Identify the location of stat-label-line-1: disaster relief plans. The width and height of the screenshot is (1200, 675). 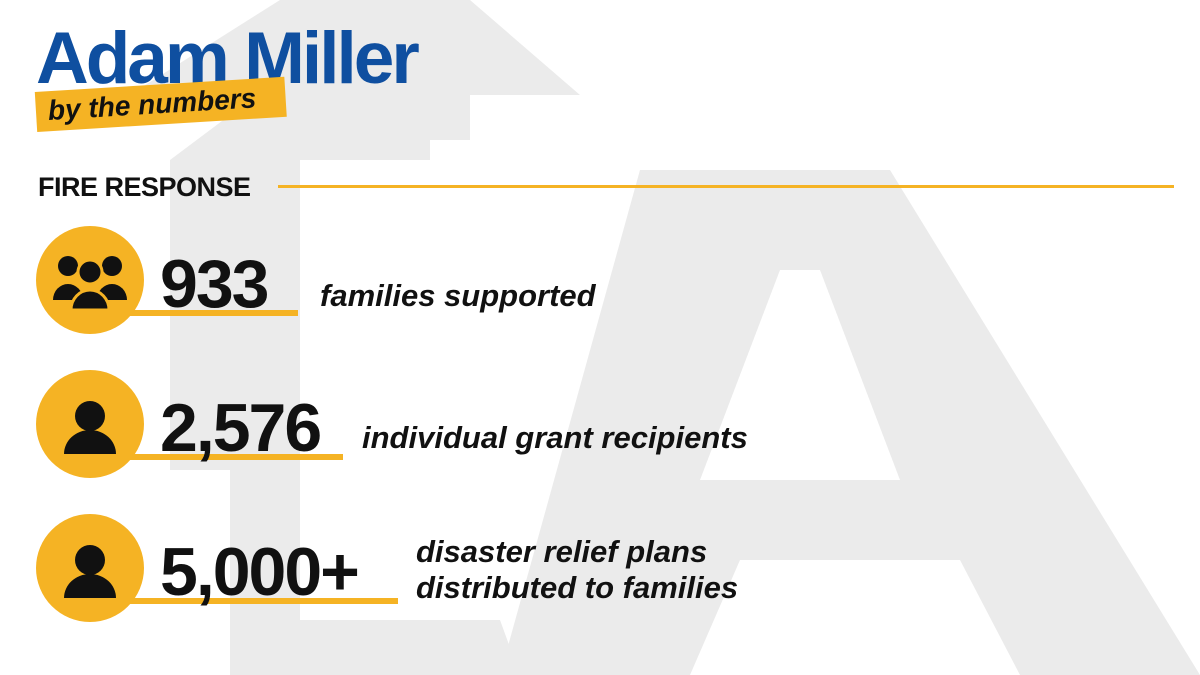
(562, 551).